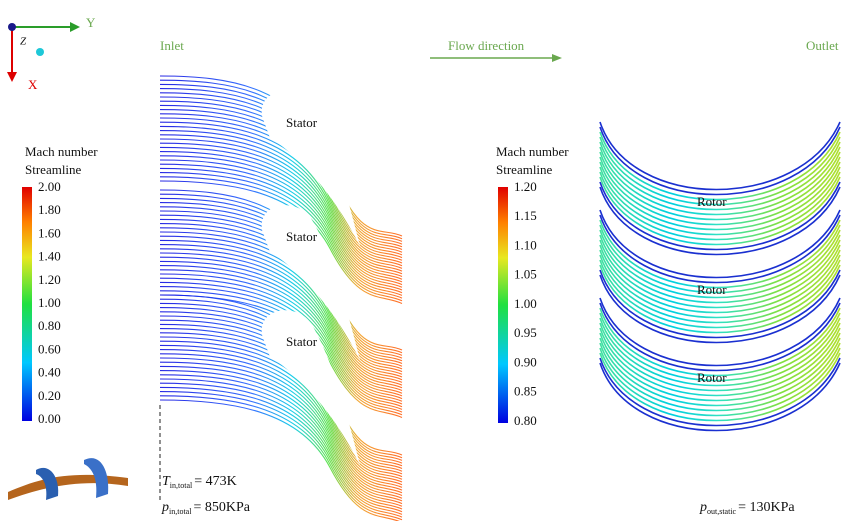 Image resolution: width=845 pixels, height=521 pixels. What do you see at coordinates (525, 361) in the screenshot?
I see `colorbar-label: 0.90` at bounding box center [525, 361].